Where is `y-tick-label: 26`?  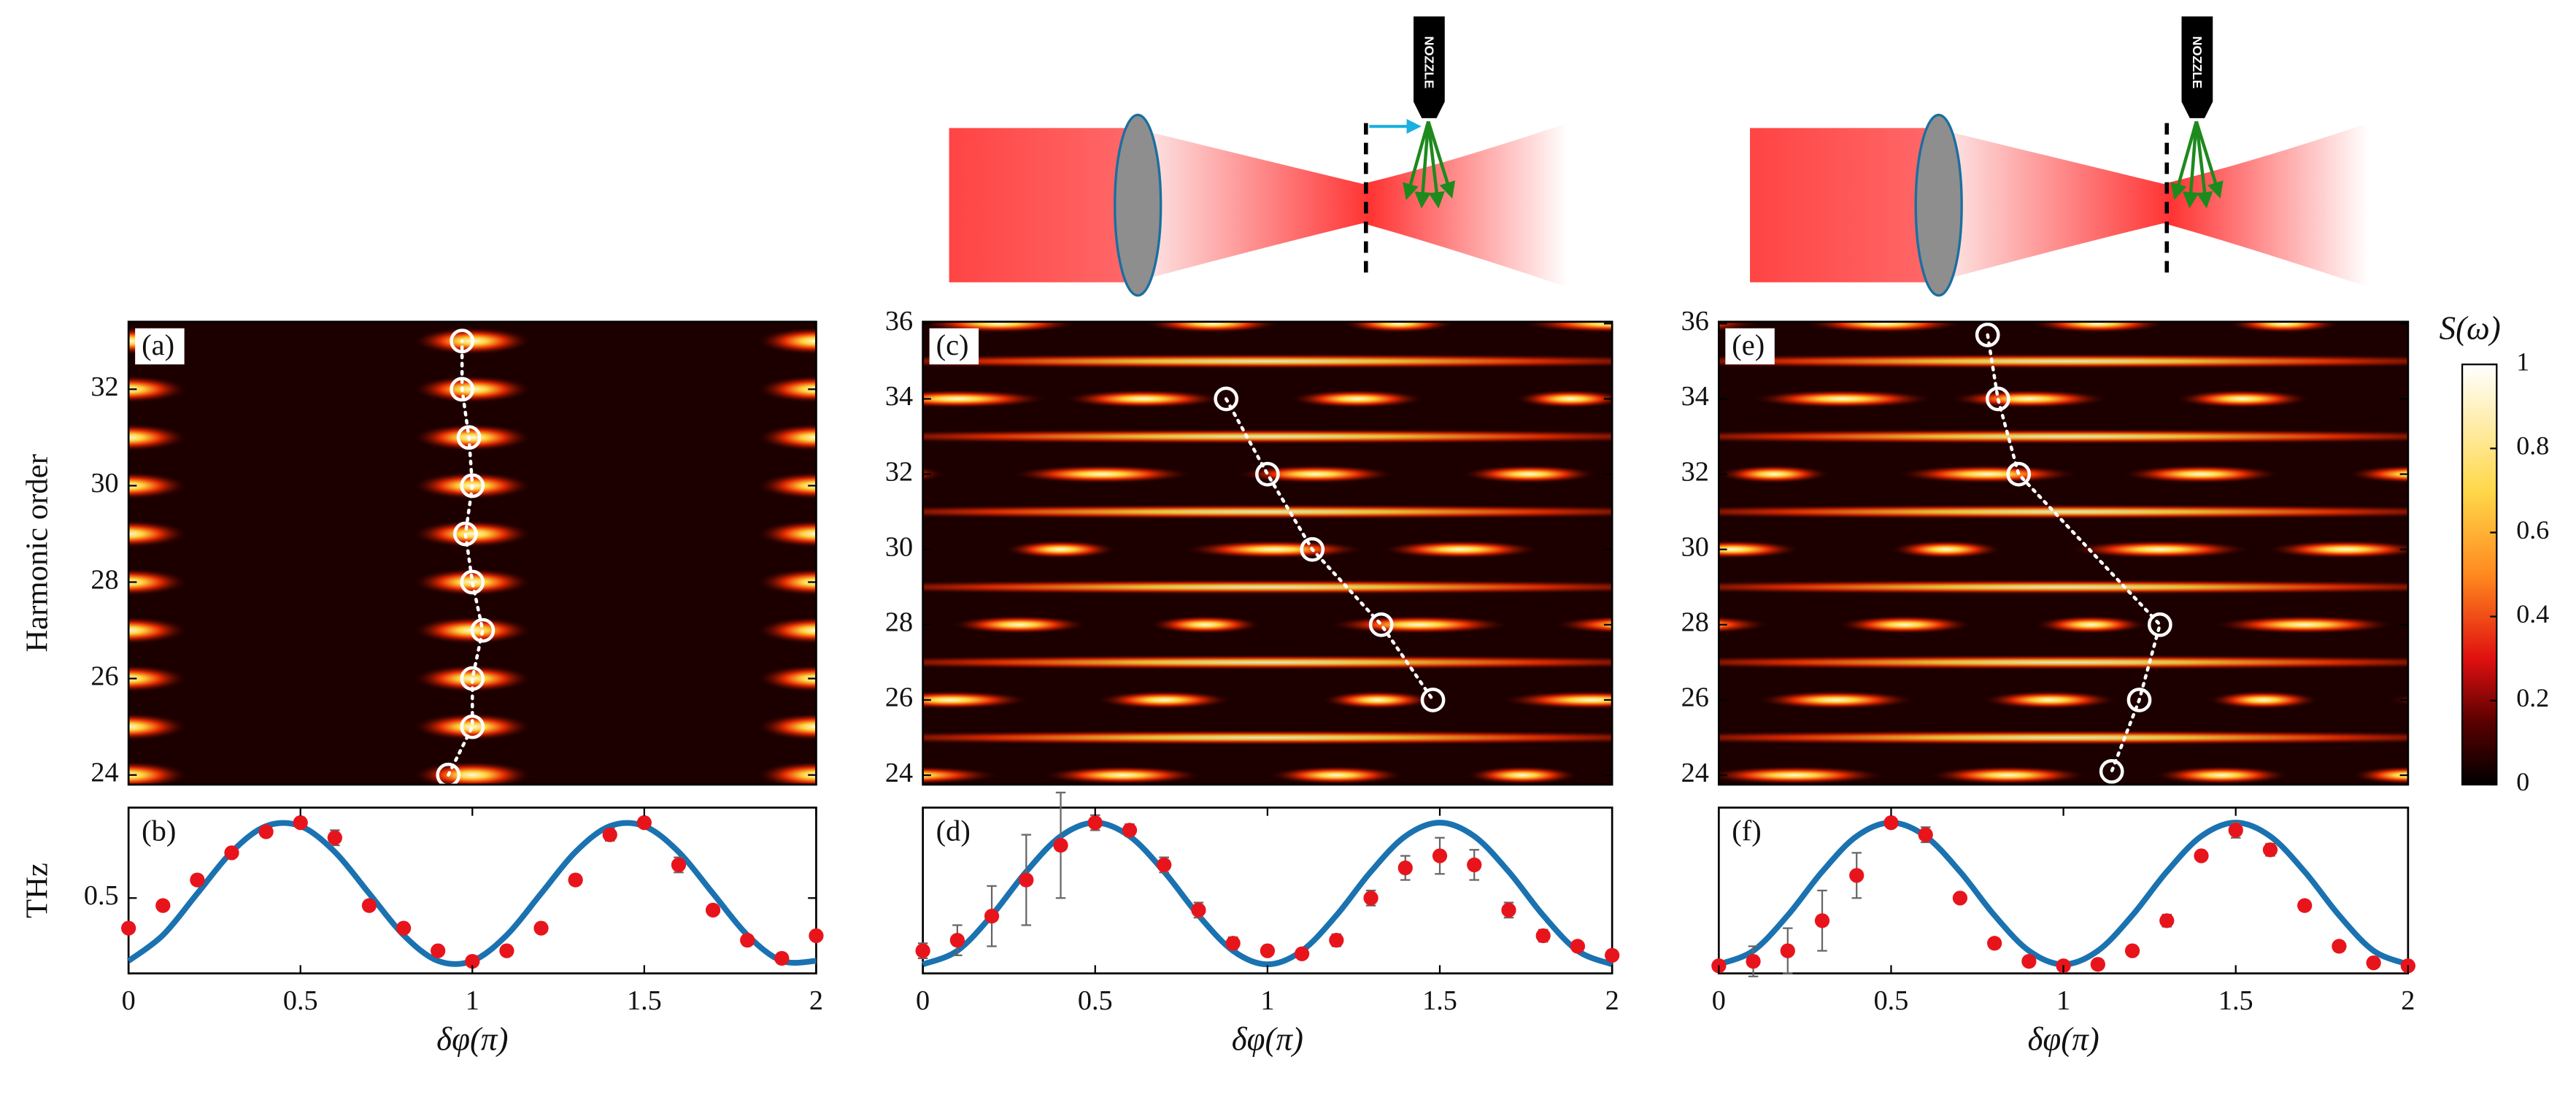 y-tick-label: 26 is located at coordinates (1695, 697).